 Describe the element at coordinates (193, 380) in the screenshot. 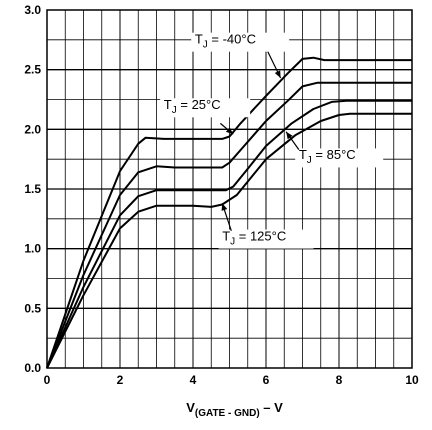

I see `x-tick-label: 4` at that location.